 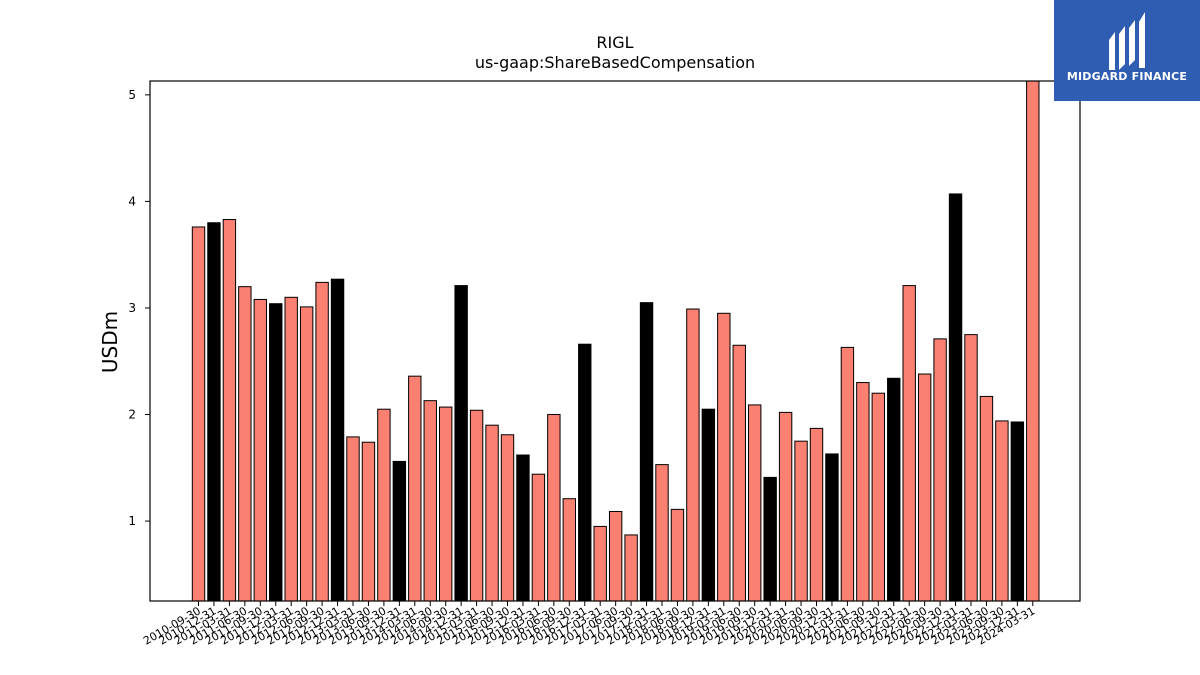 What do you see at coordinates (615, 62) in the screenshot?
I see `chart-subtitle: us-gaap:ShareBasedCompensation` at bounding box center [615, 62].